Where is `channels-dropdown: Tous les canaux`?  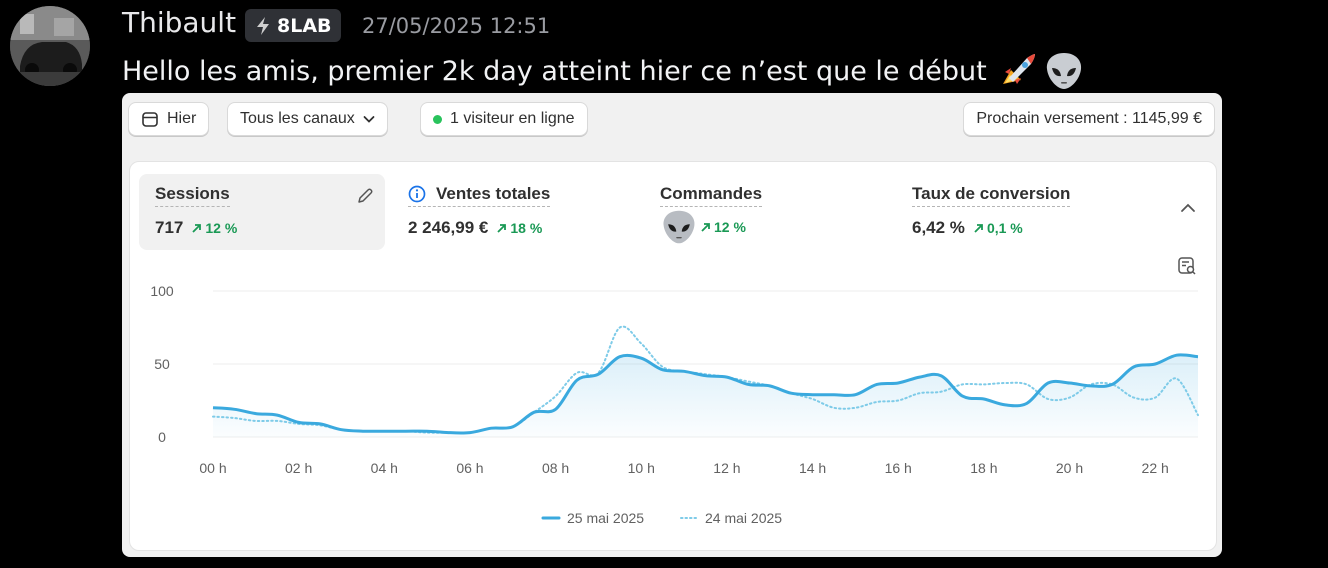 channels-dropdown: Tous les canaux is located at coordinates (307, 119).